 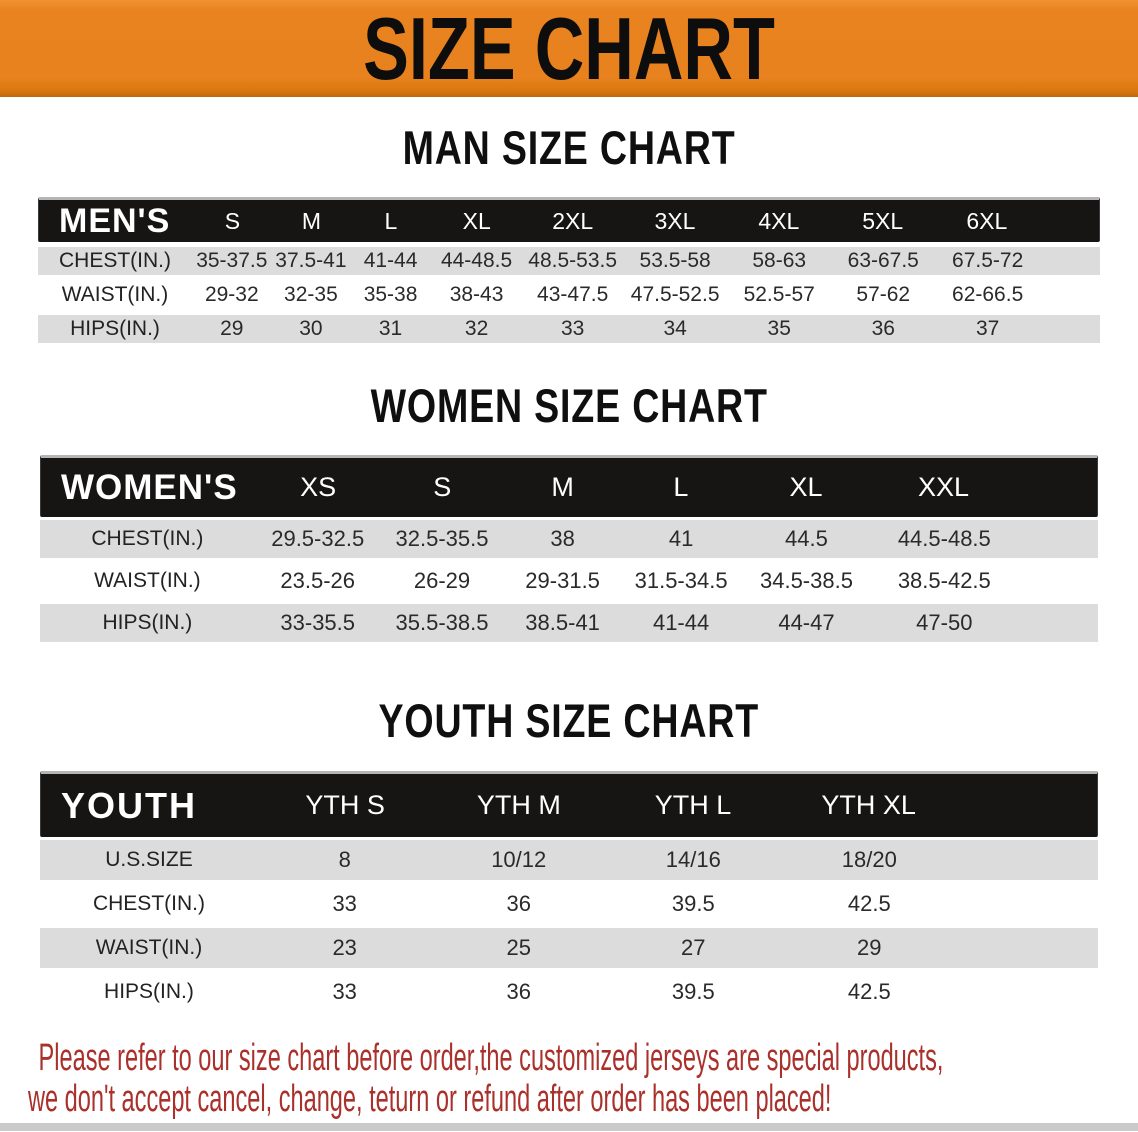 I want to click on men-section-heading-text: MAN SIZE CHART, so click(x=569, y=147).